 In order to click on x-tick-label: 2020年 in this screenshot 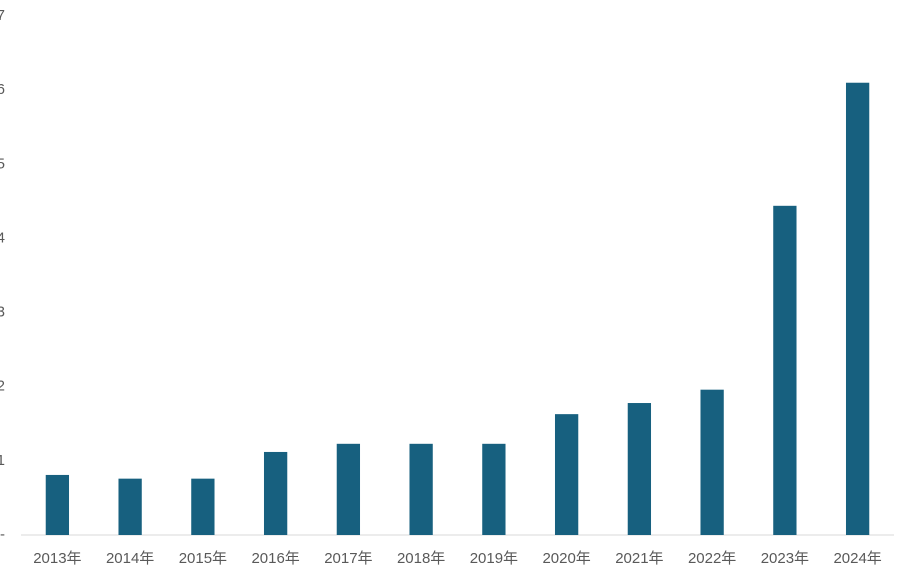, I will do `click(566, 558)`.